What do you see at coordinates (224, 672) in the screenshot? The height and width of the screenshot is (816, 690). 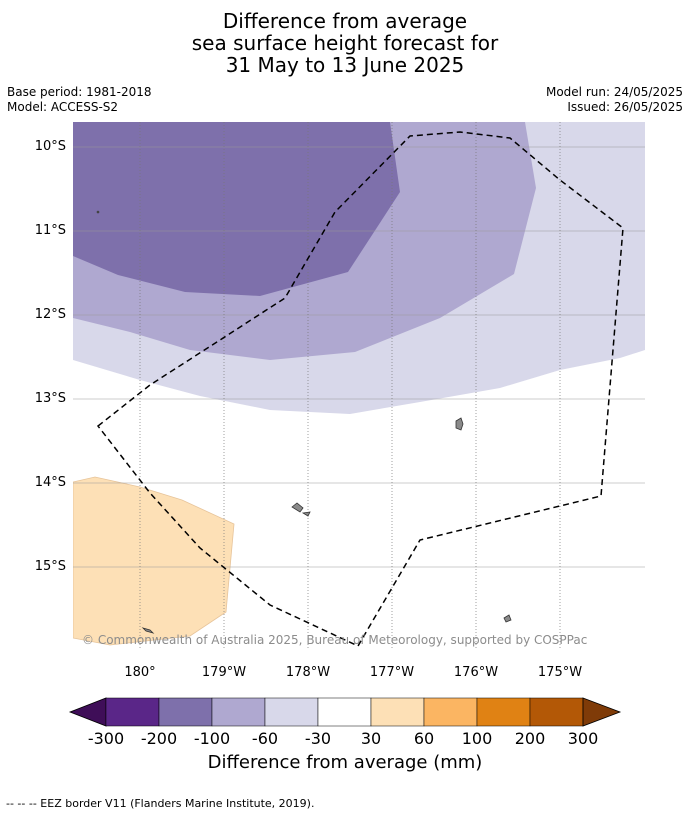 I see `lon-label-179w: 179°W` at bounding box center [224, 672].